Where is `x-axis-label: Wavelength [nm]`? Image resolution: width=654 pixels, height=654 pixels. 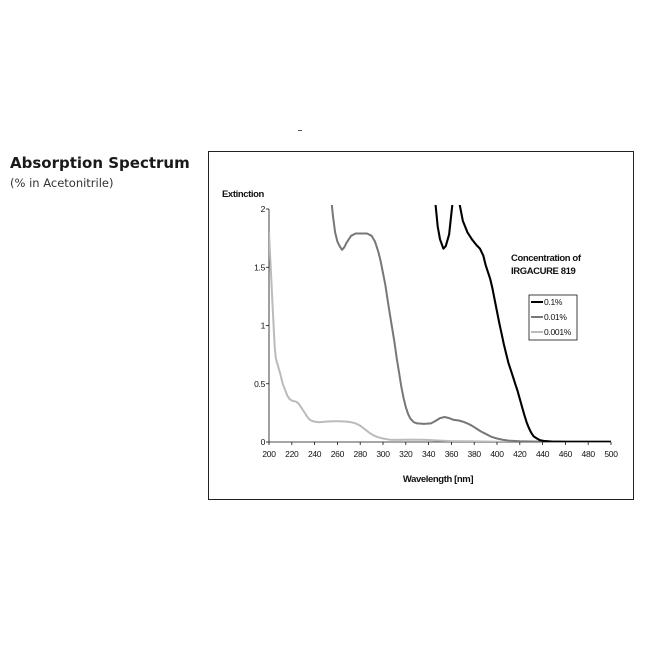
x-axis-label: Wavelength [nm] is located at coordinates (438, 479).